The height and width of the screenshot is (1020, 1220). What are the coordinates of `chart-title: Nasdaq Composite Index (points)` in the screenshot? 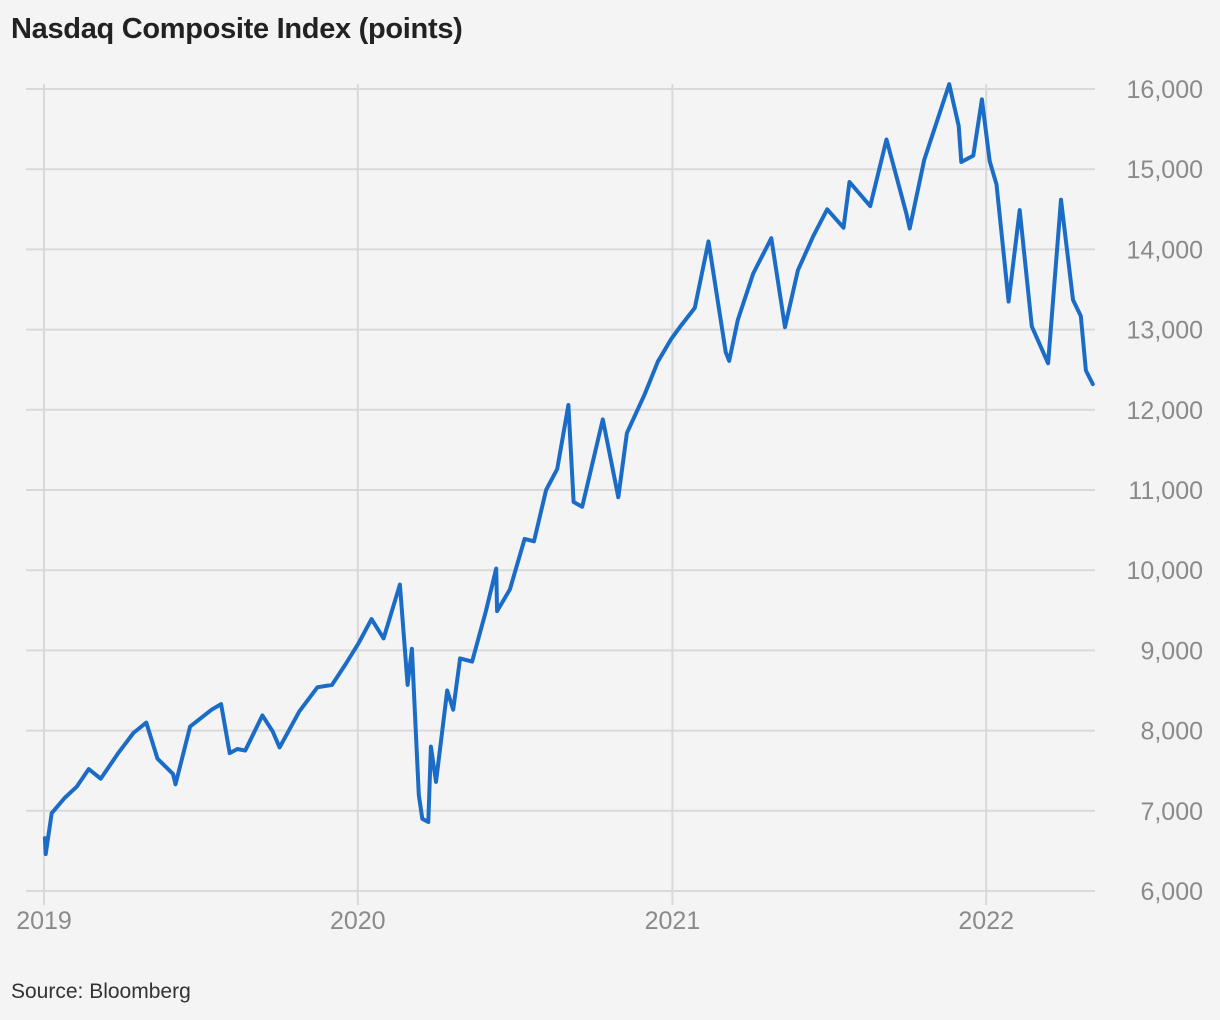 It's located at (237, 29).